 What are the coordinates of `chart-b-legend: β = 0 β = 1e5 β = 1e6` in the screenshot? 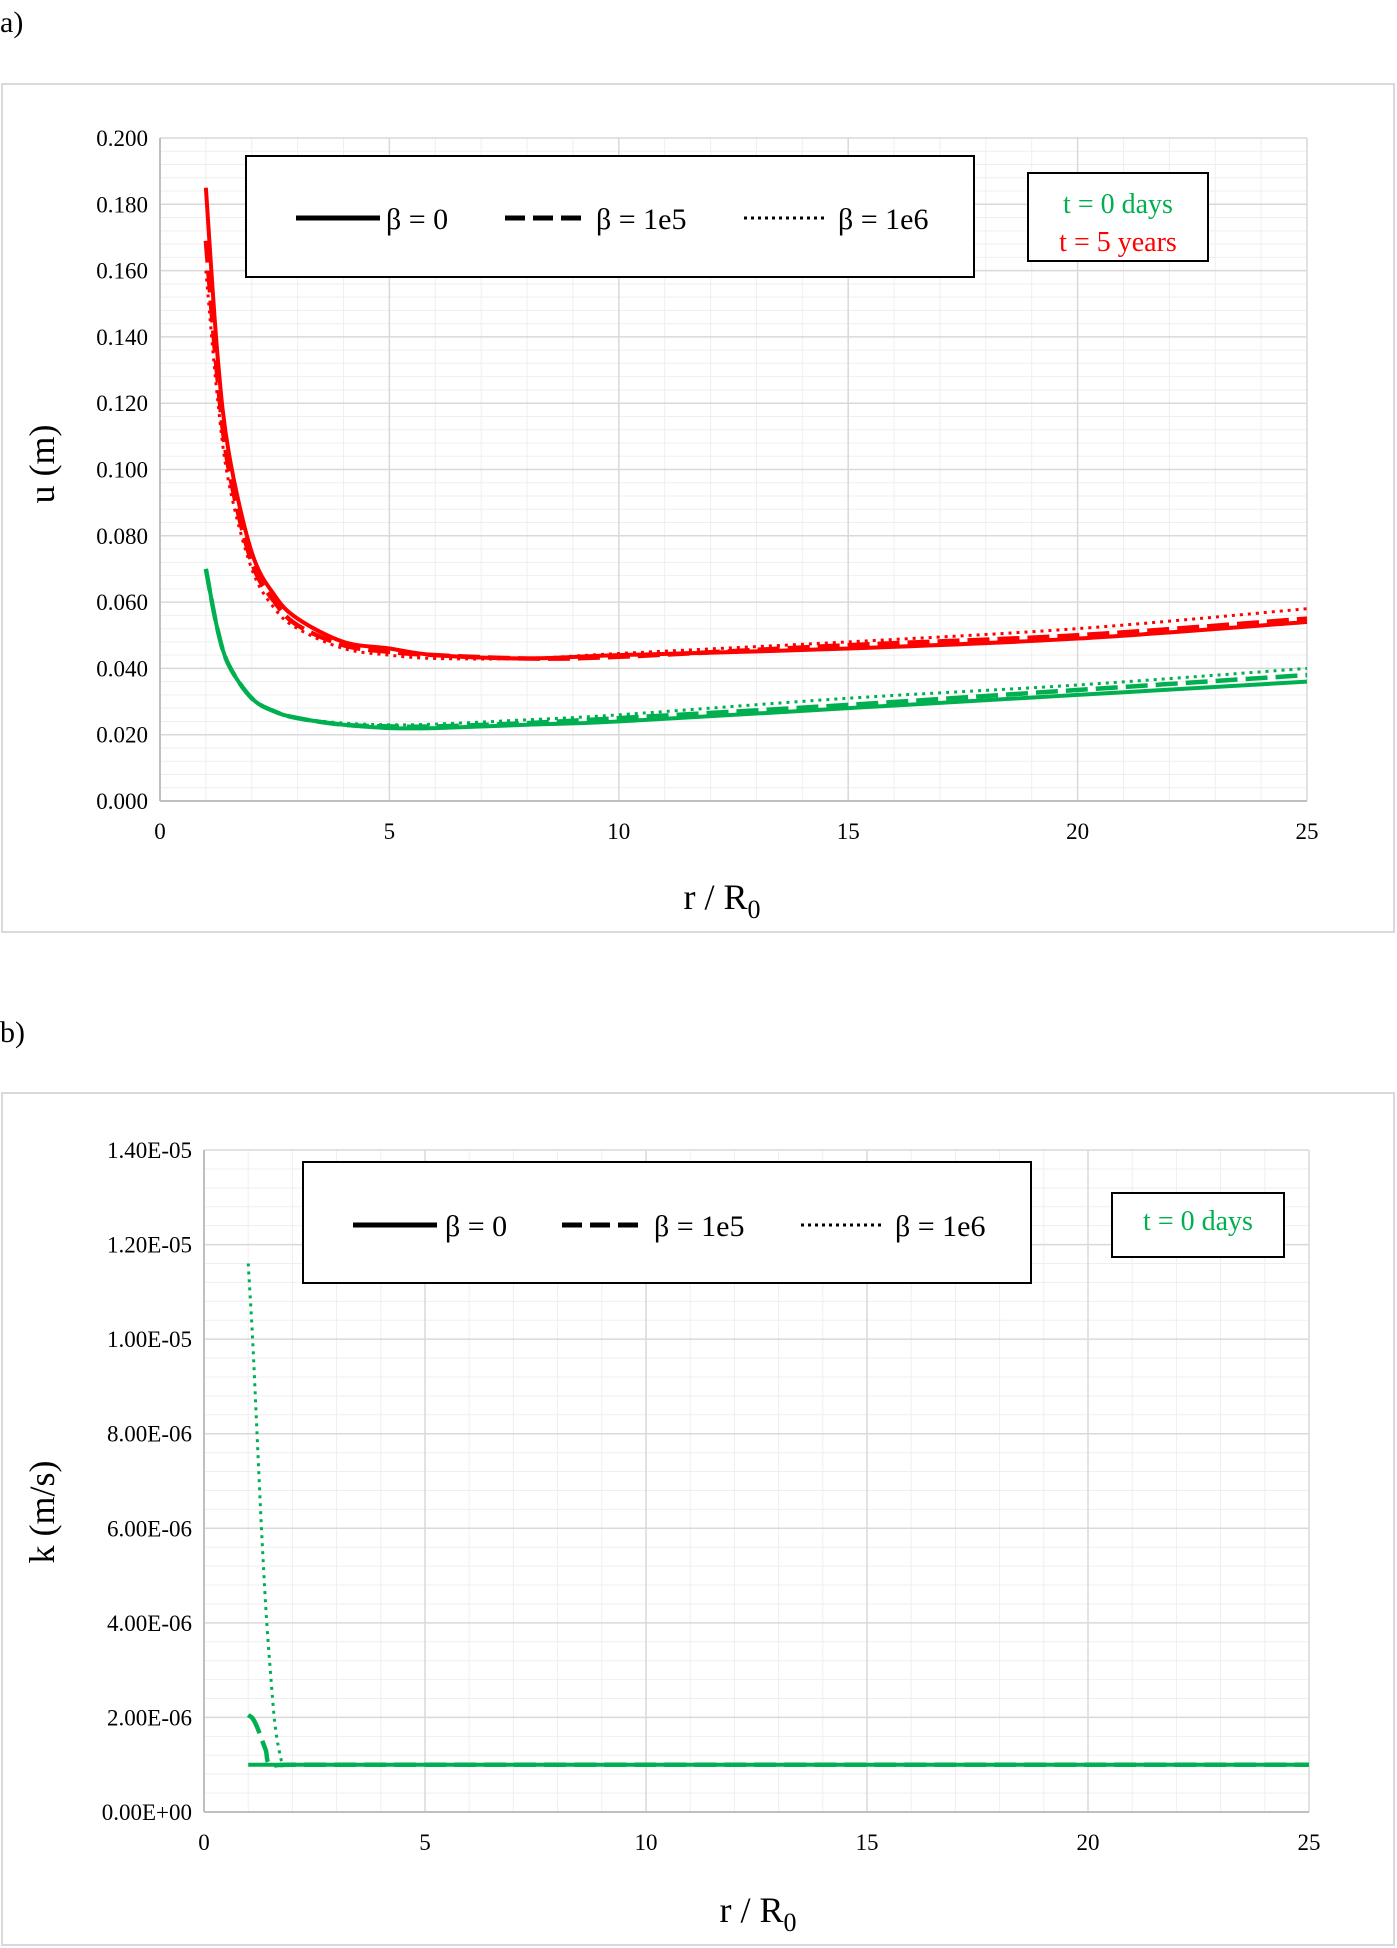 It's located at (667, 1222).